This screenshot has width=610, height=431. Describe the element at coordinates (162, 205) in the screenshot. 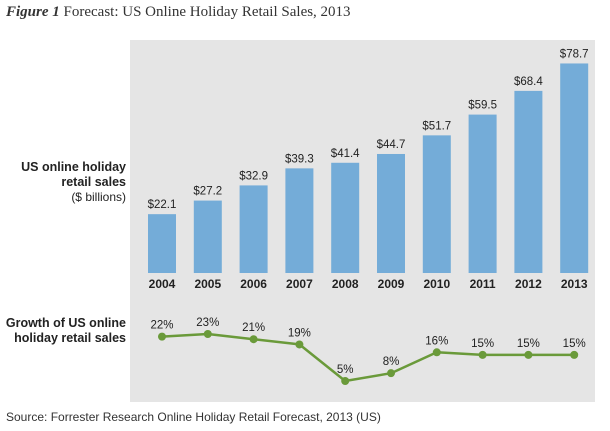

I see `bar-value-label-2004: $22.1` at that location.